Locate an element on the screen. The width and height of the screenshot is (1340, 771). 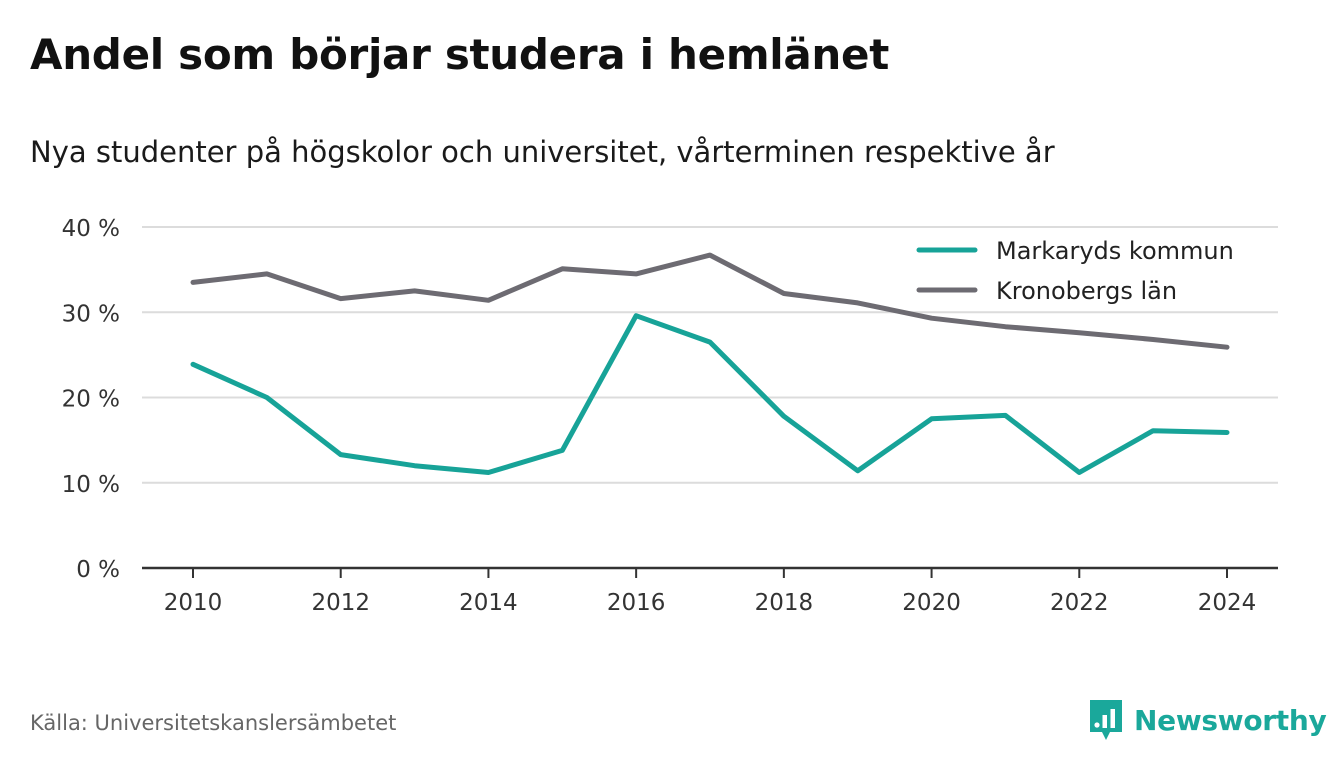
y-tick-label: 20 % is located at coordinates (91, 400).